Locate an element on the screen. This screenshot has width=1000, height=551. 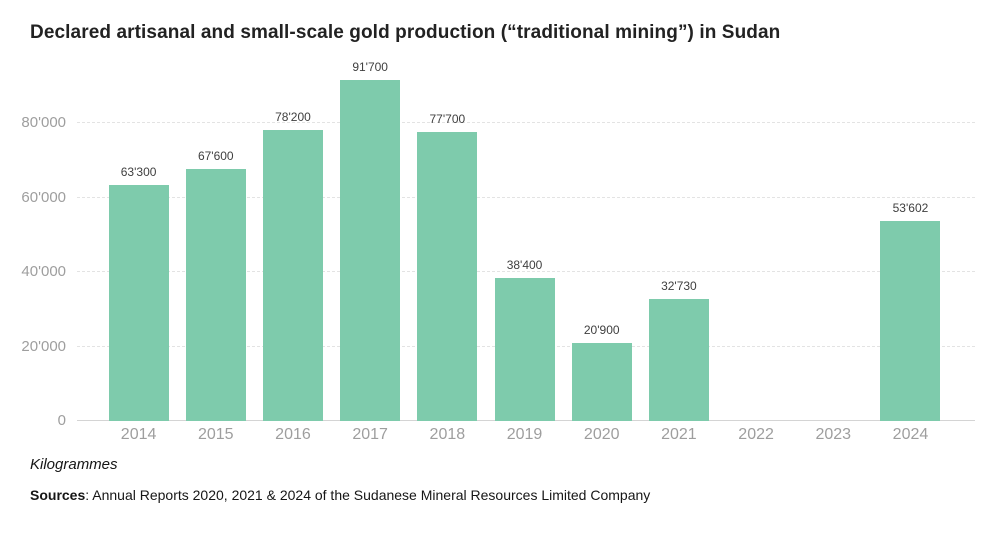
x-tick-label-2024: 2024 is located at coordinates (910, 434).